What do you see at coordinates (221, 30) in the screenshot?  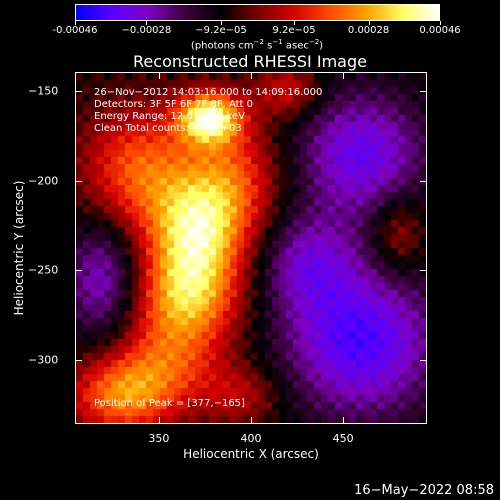 I see `colorbar-tick-label: −9.2e−05` at bounding box center [221, 30].